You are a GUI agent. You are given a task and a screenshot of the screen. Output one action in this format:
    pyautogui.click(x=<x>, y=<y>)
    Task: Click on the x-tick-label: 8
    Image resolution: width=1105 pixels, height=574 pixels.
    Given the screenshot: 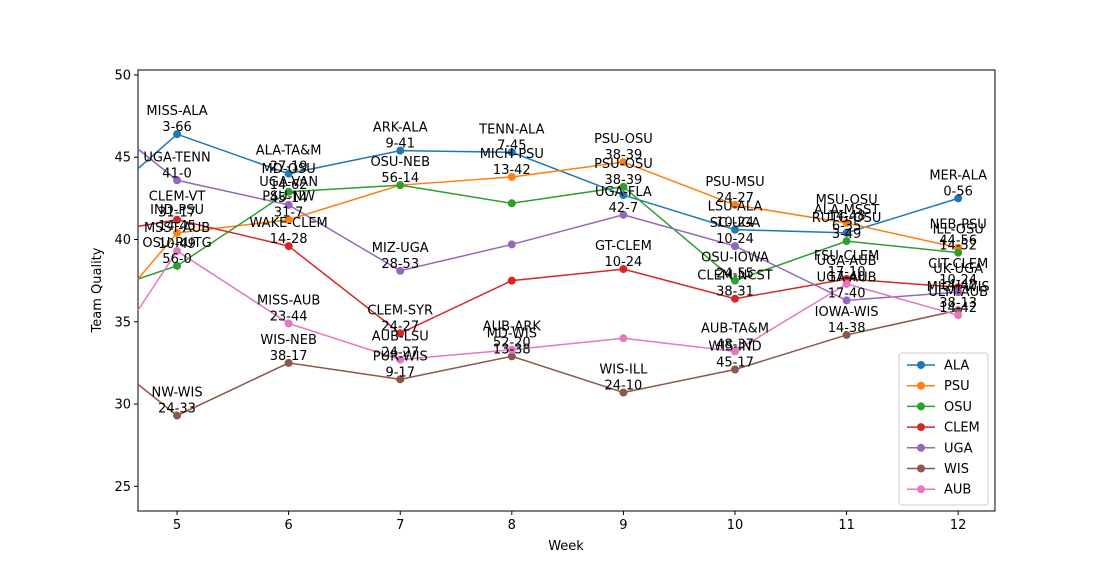 What is the action you would take?
    pyautogui.click(x=512, y=525)
    